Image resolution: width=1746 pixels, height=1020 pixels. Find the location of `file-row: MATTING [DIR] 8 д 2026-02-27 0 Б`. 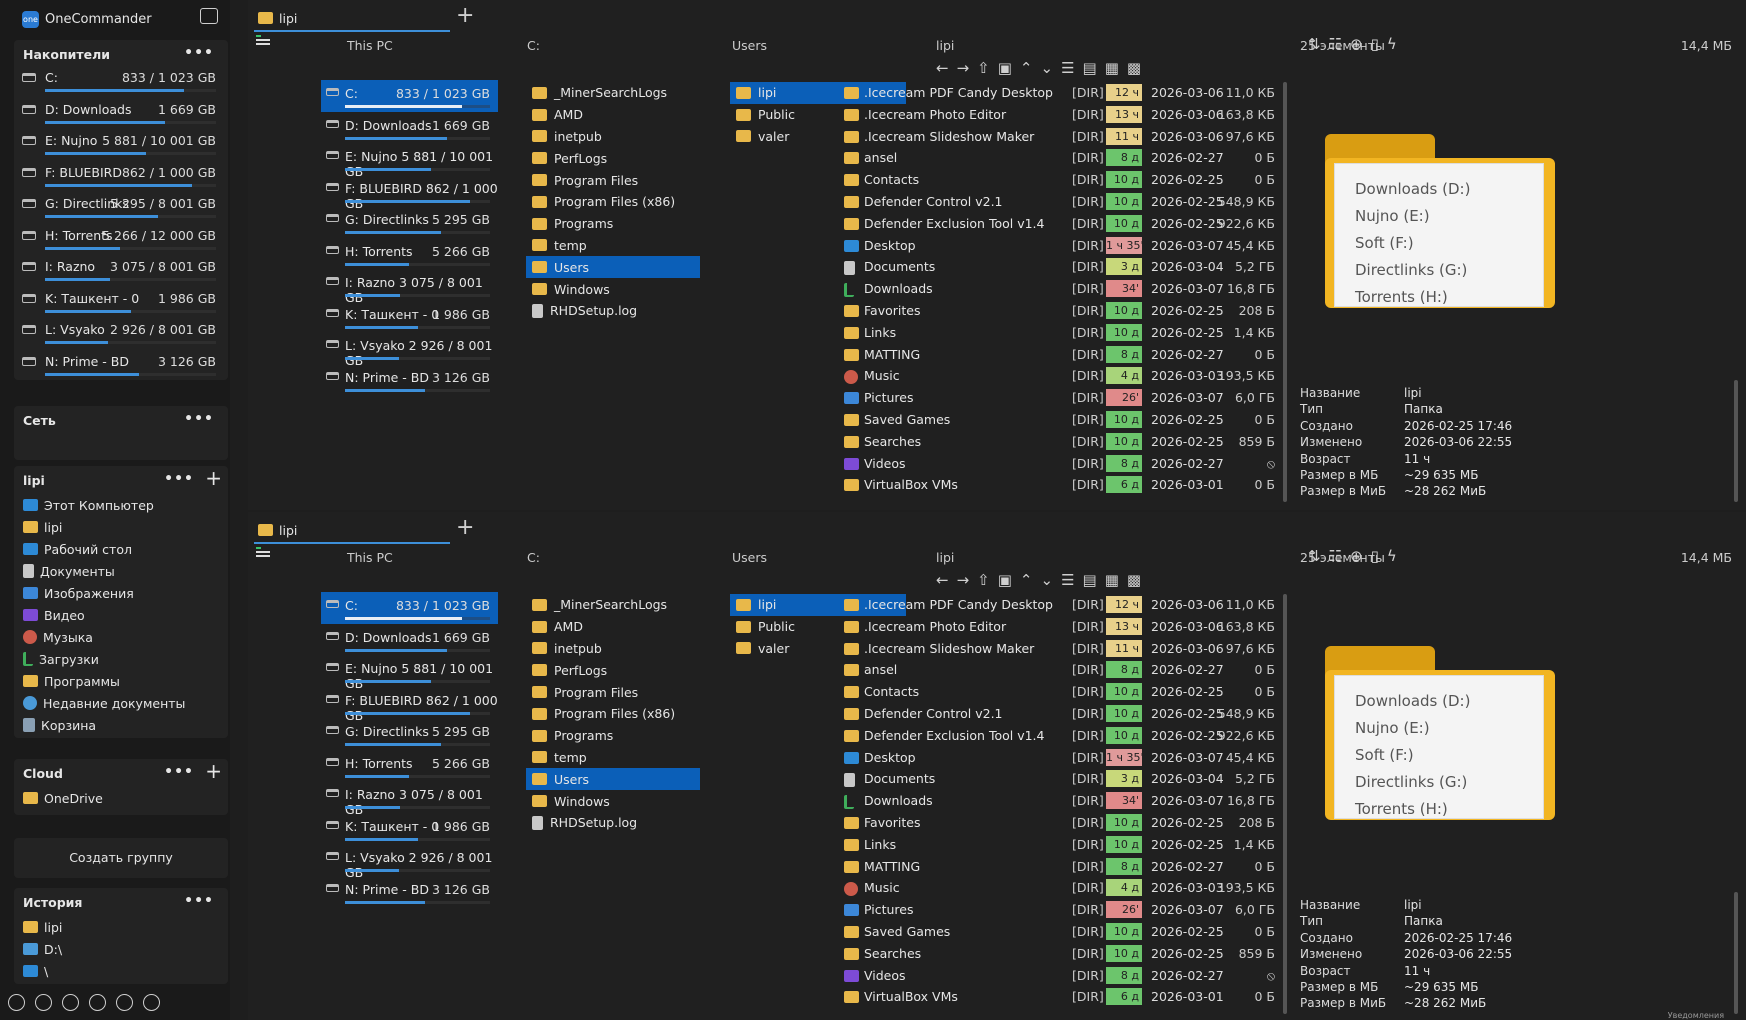

file-row: MATTING [DIR] 8 д 2026-02-27 0 Б is located at coordinates (1056, 867).